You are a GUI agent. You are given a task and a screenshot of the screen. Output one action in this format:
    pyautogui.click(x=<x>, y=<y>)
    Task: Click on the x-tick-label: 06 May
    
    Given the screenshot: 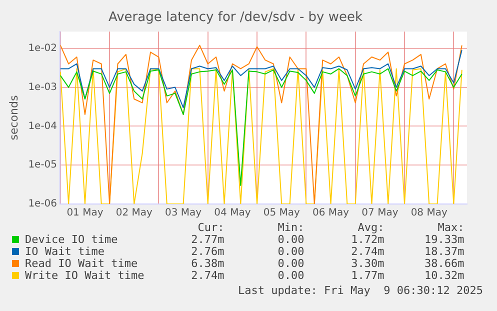 What is the action you would take?
    pyautogui.click(x=331, y=213)
    